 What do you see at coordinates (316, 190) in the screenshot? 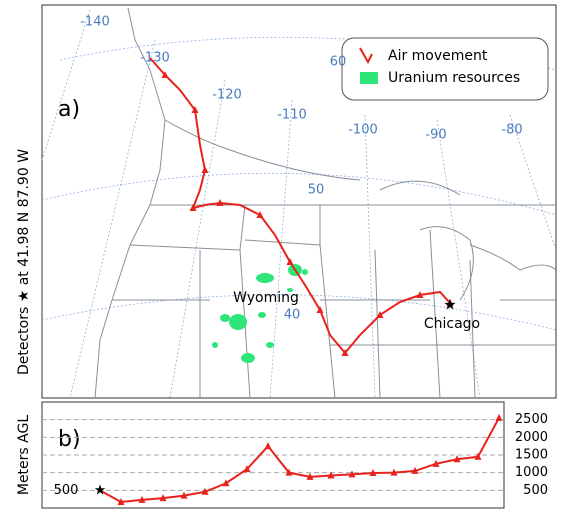
I see `lat-label: 50` at bounding box center [316, 190].